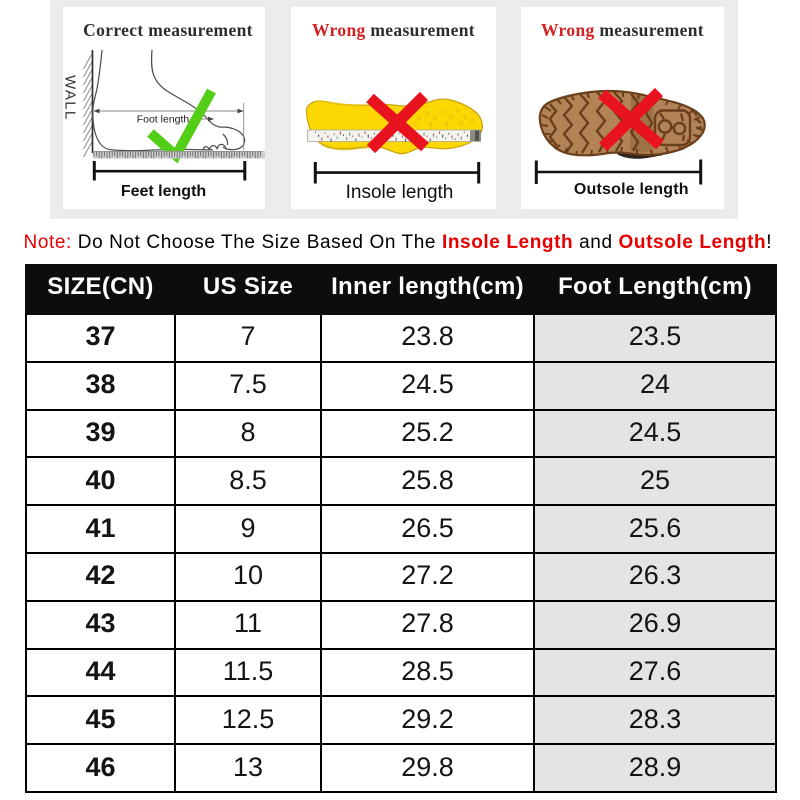 This screenshot has width=800, height=800. What do you see at coordinates (163, 120) in the screenshot?
I see `svg-text: Foot length` at bounding box center [163, 120].